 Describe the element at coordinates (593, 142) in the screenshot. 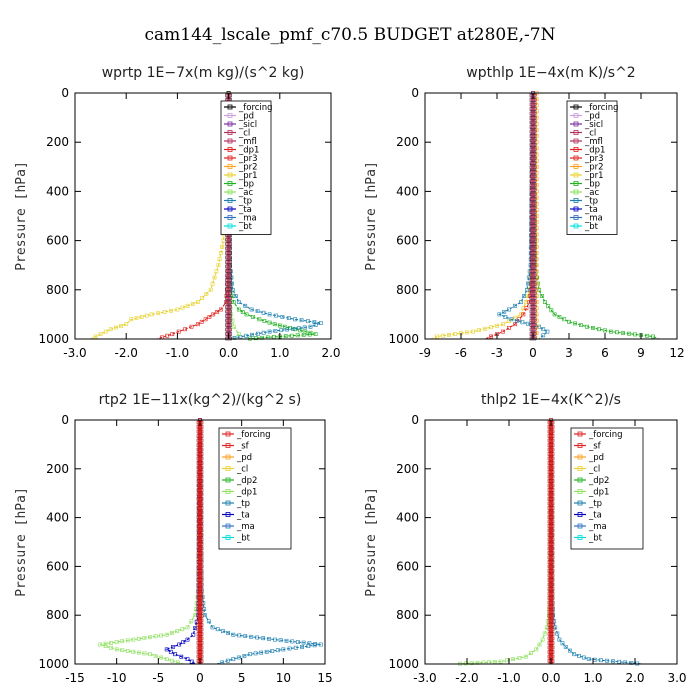

I see `legend-label: _mfl` at that location.